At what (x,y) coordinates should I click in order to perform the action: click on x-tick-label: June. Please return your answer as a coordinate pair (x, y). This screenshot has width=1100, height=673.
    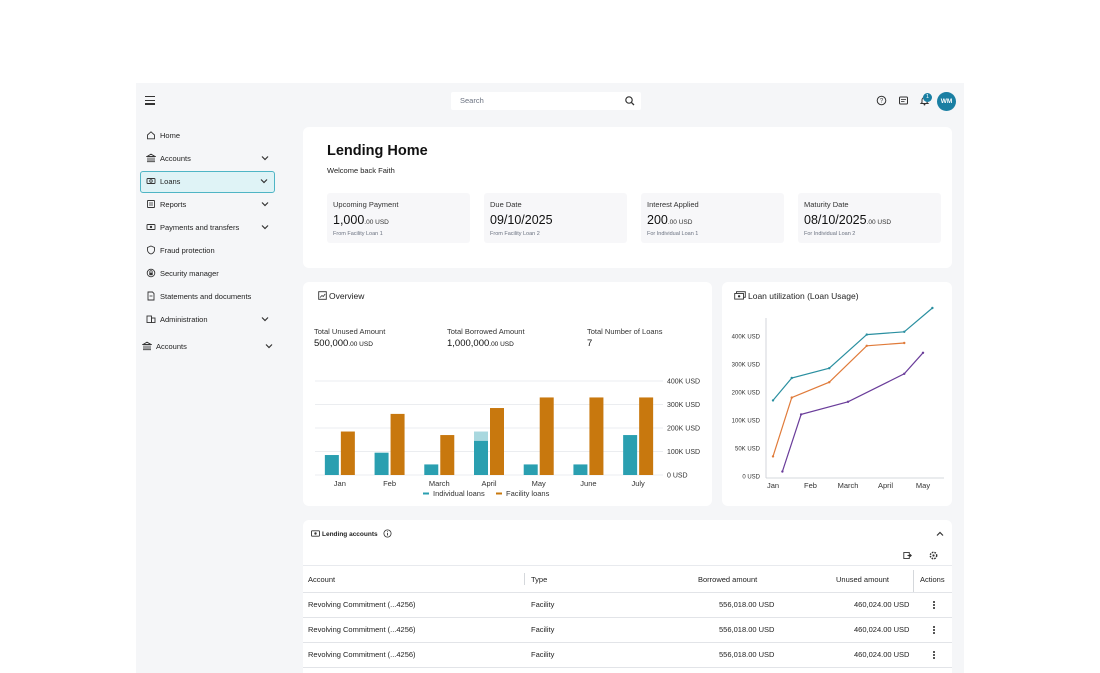
    Looking at the image, I should click on (588, 483).